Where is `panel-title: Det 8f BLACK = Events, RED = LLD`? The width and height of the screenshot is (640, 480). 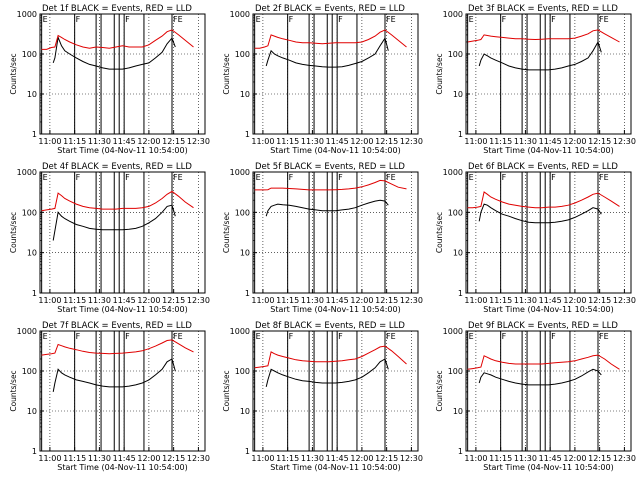 panel-title: Det 8f BLACK = Events, RED = LLD is located at coordinates (330, 326).